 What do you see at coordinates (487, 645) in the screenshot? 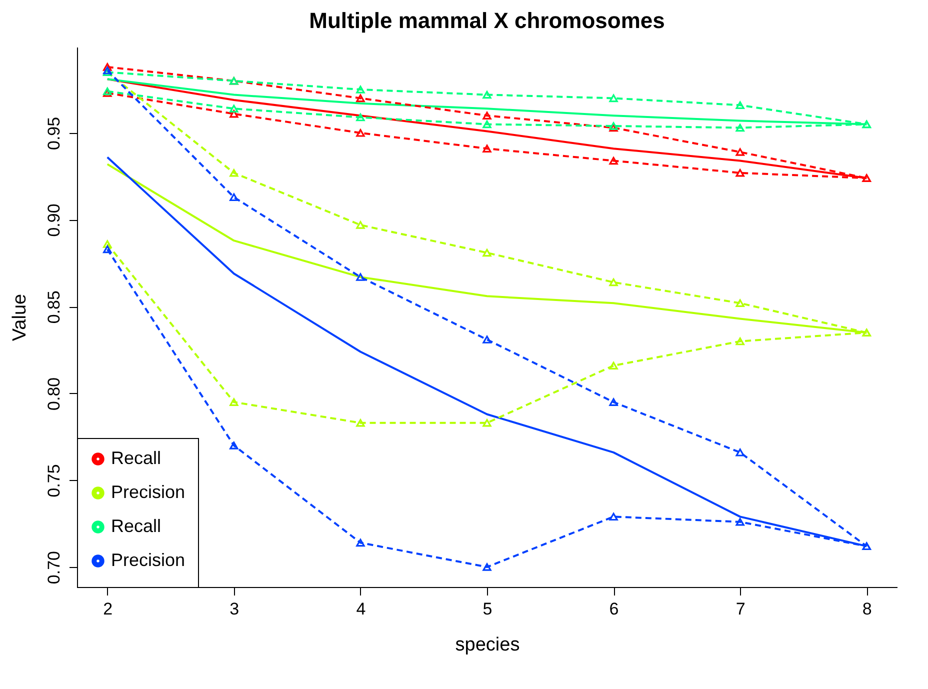
I see `x-axis-title: species` at bounding box center [487, 645].